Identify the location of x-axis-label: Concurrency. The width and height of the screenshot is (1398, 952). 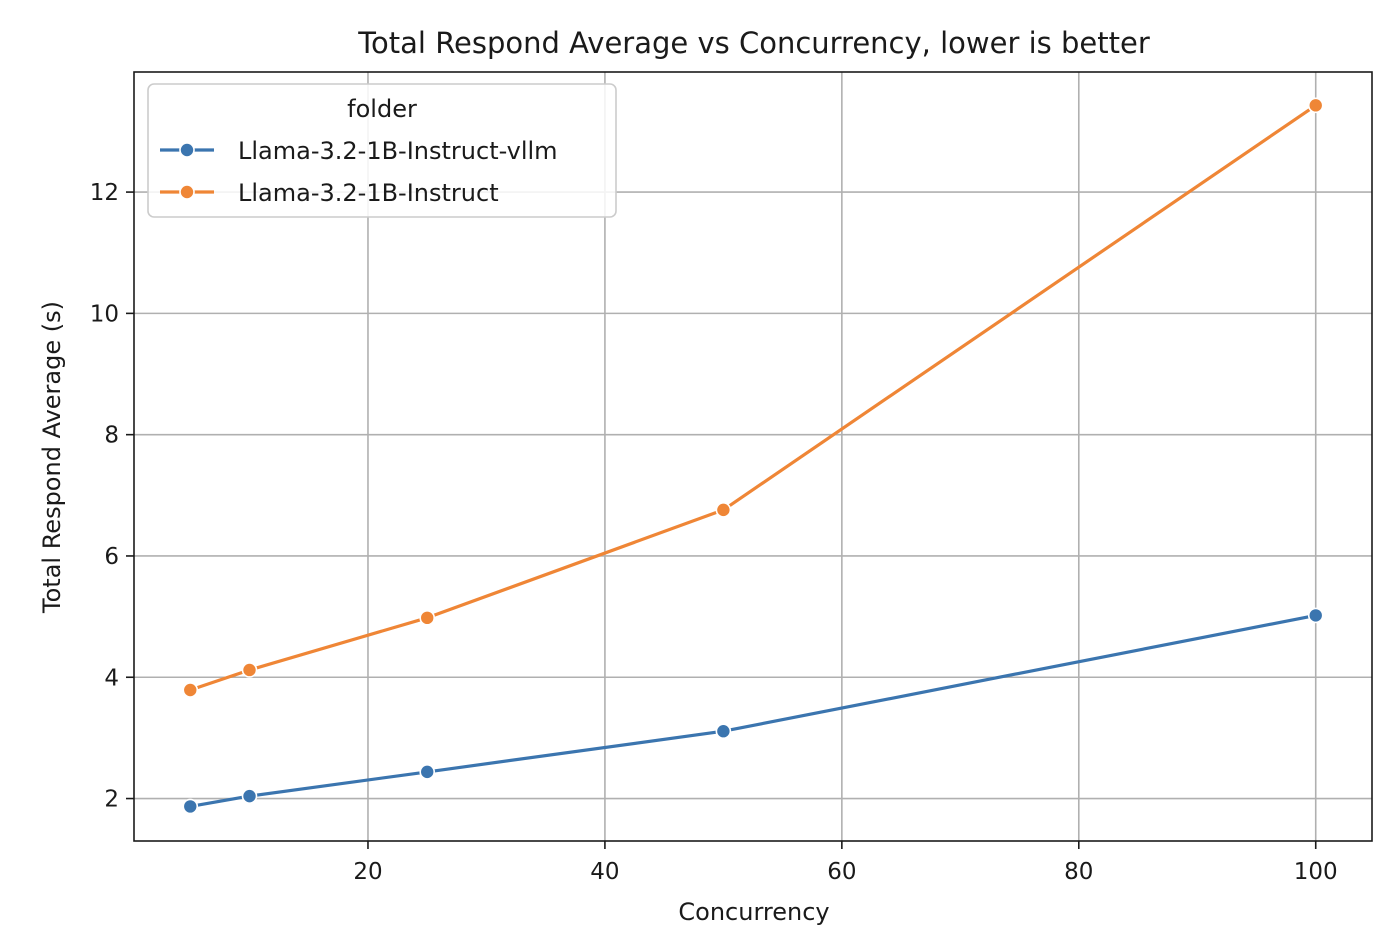
(753, 912).